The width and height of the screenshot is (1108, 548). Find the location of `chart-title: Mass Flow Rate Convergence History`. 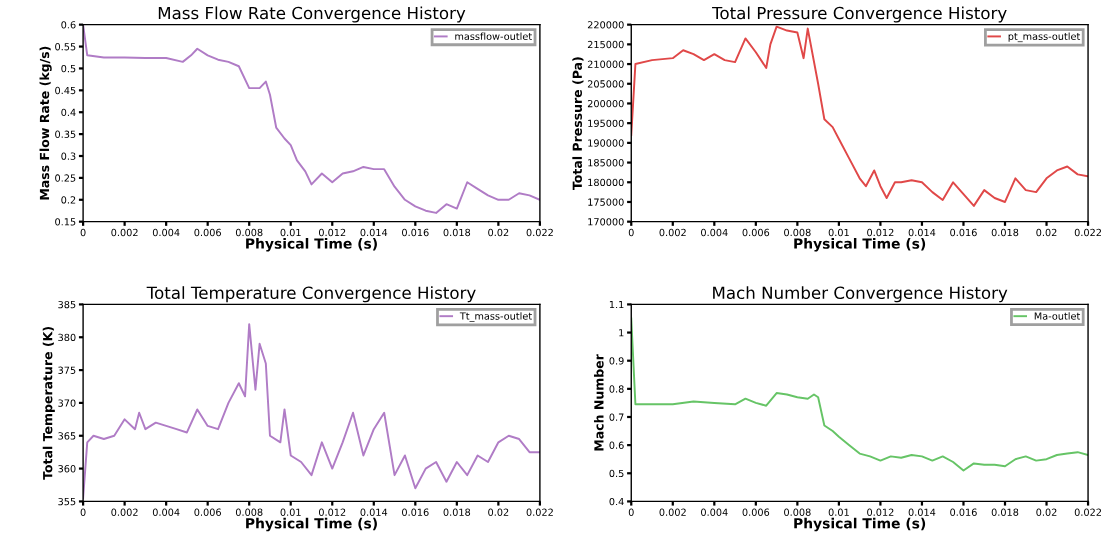

chart-title: Mass Flow Rate Convergence History is located at coordinates (312, 14).